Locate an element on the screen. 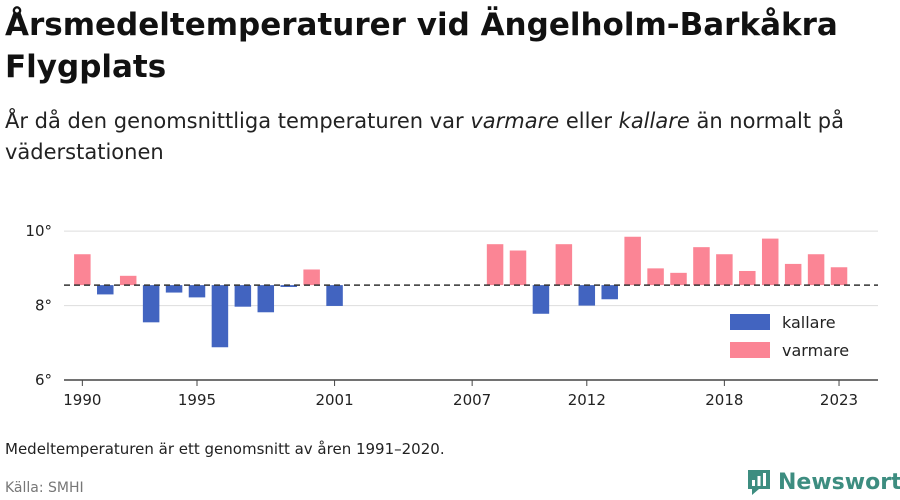 This screenshot has height=500, width=900. bar-2008 is located at coordinates (495, 265).